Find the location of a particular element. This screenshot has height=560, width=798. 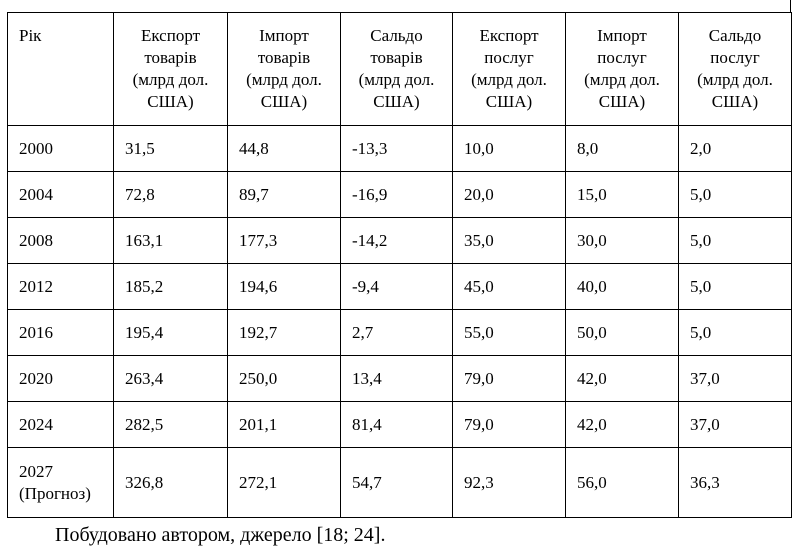

value-cell: 50,0 is located at coordinates (622, 332).